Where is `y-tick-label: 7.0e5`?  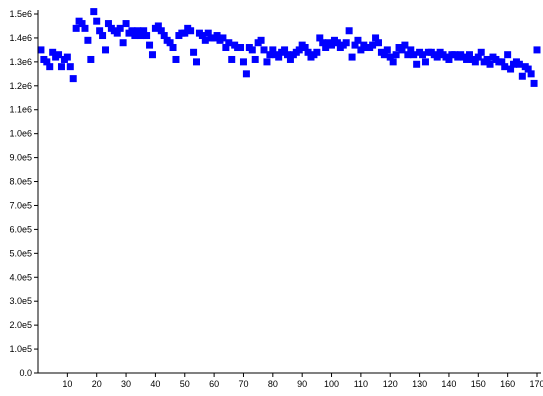 y-tick-label: 7.0e5 is located at coordinates (20, 205).